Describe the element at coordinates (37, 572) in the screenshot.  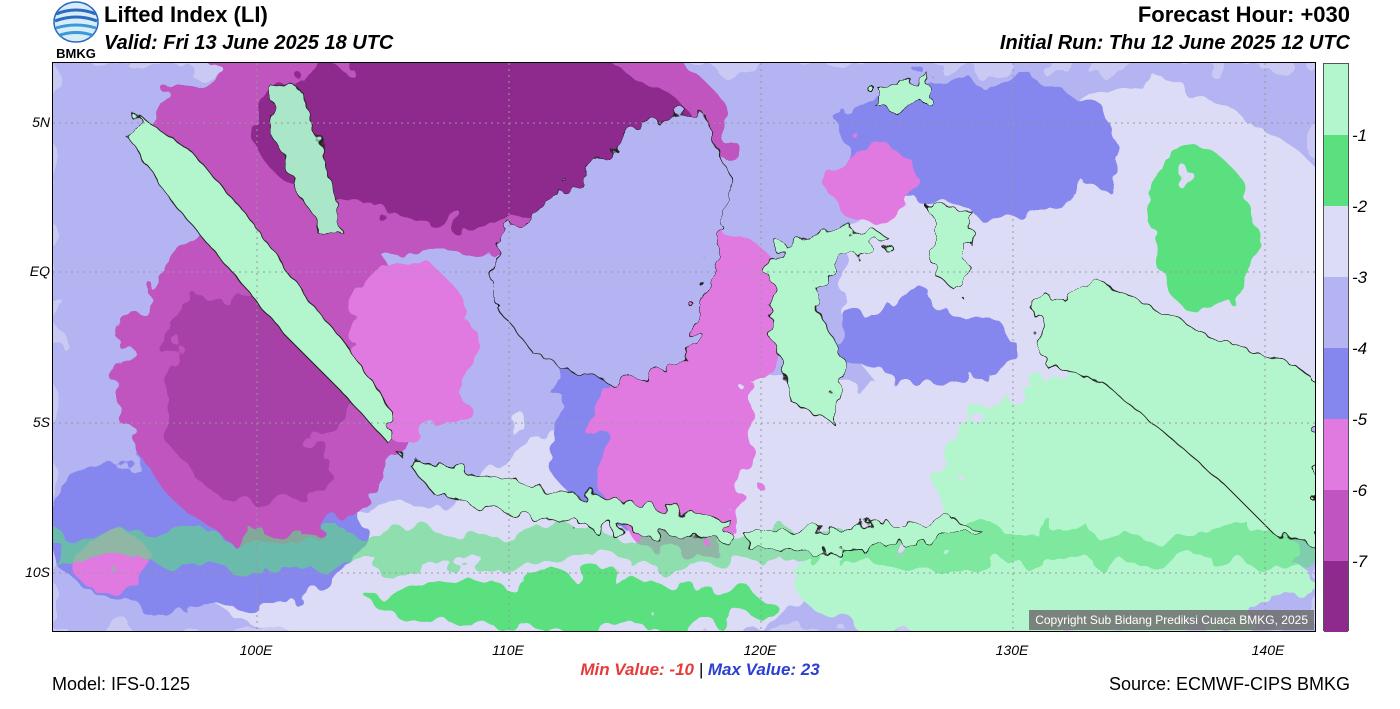
I see `lat-tick-10s: 10S` at that location.